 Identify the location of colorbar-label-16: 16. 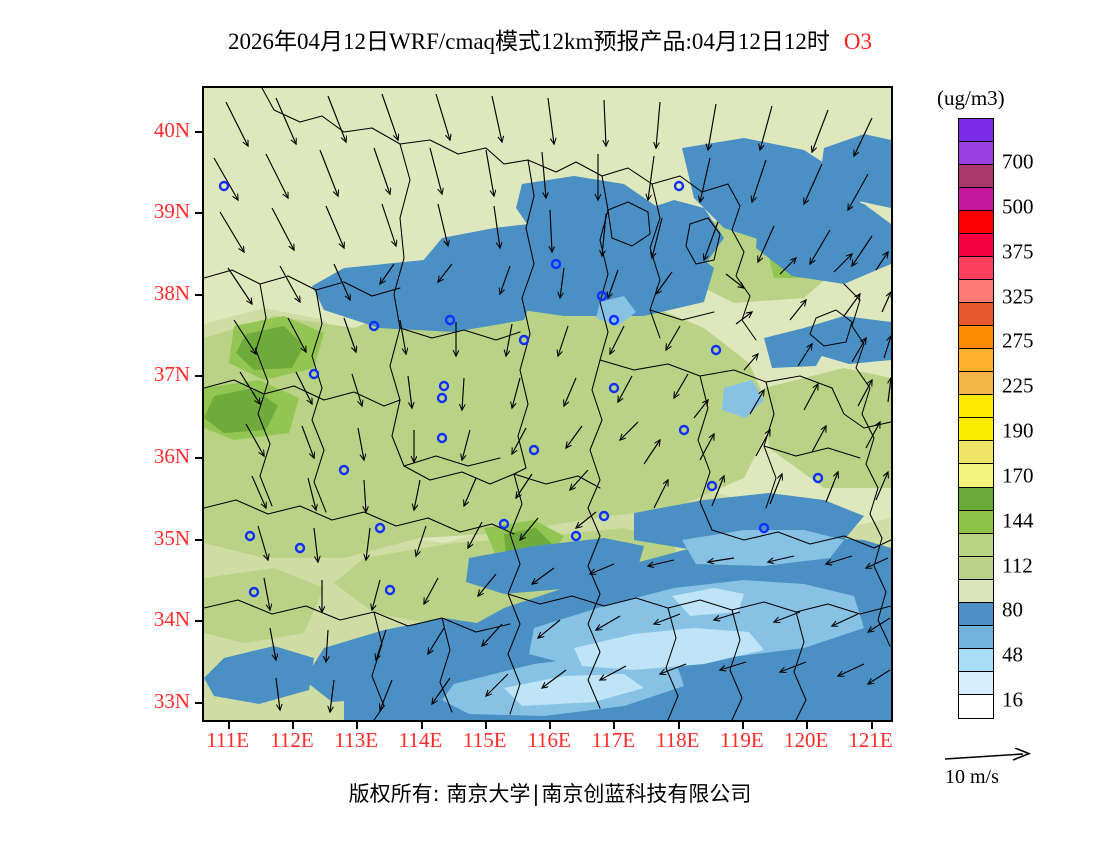
(1012, 699).